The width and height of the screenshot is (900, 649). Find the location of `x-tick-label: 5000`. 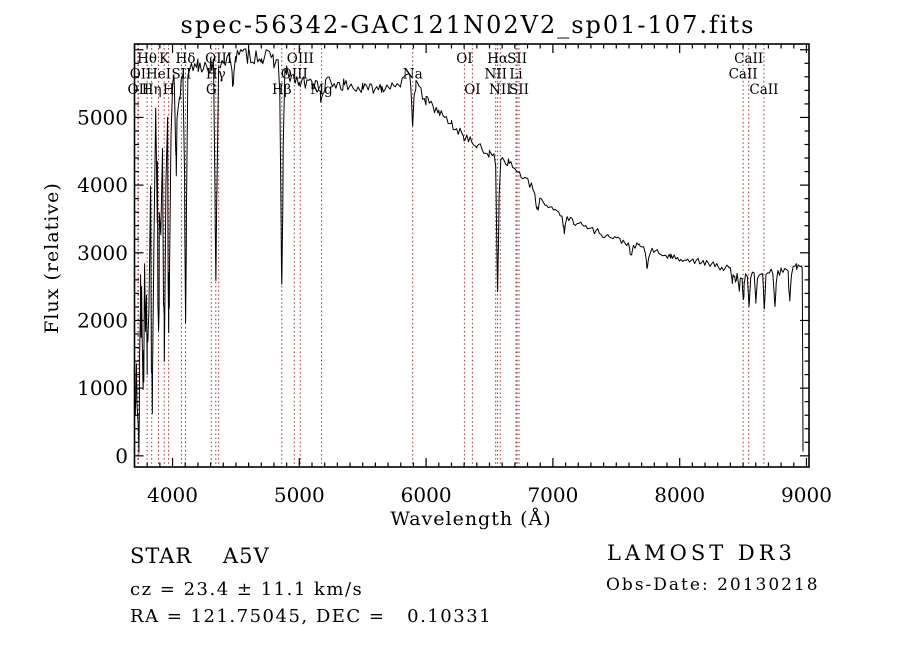

x-tick-label: 5000 is located at coordinates (299, 495).